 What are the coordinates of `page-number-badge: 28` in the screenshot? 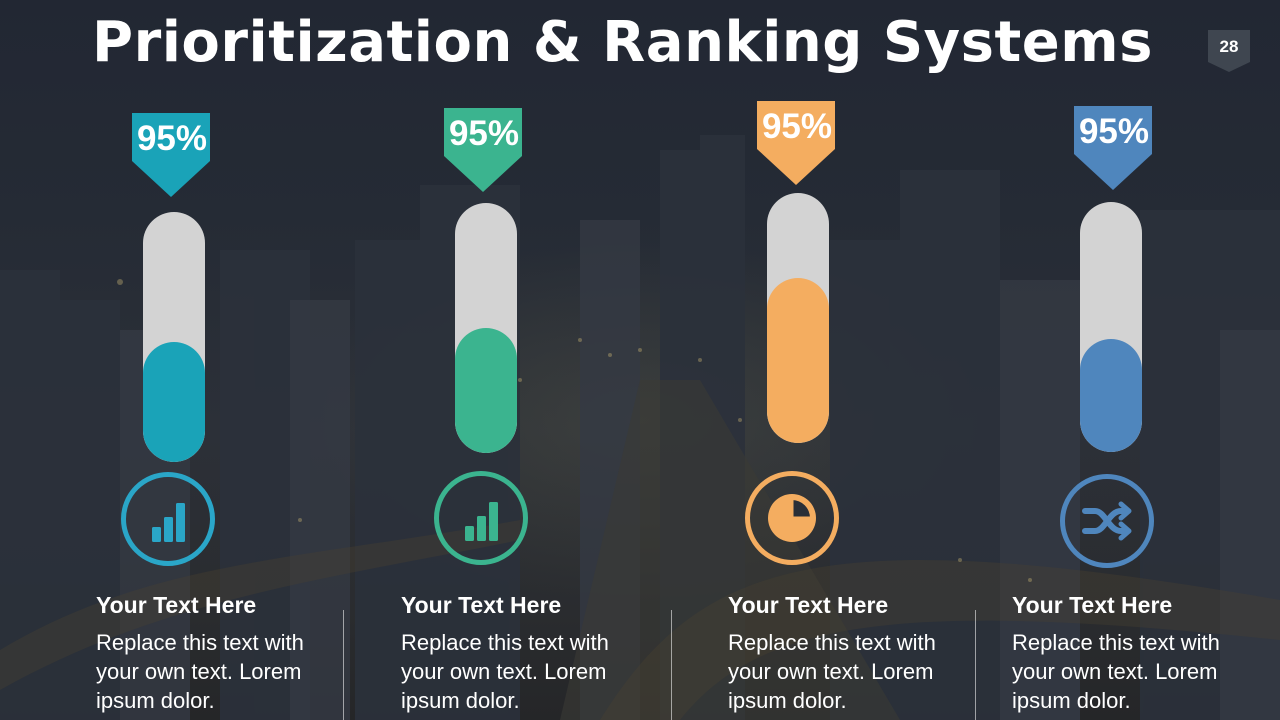 It's located at (1229, 51).